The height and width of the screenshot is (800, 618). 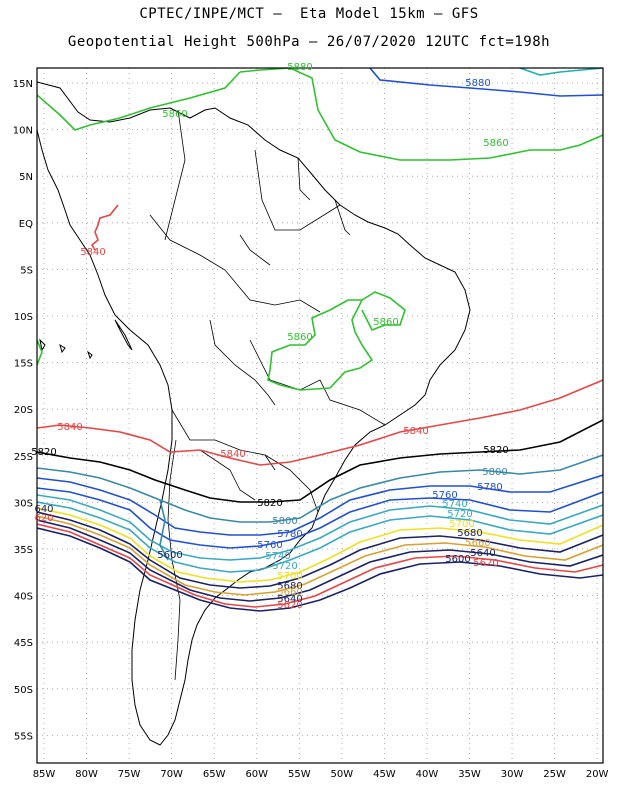 I want to click on lon-tick-label: 45W, so click(x=384, y=774).